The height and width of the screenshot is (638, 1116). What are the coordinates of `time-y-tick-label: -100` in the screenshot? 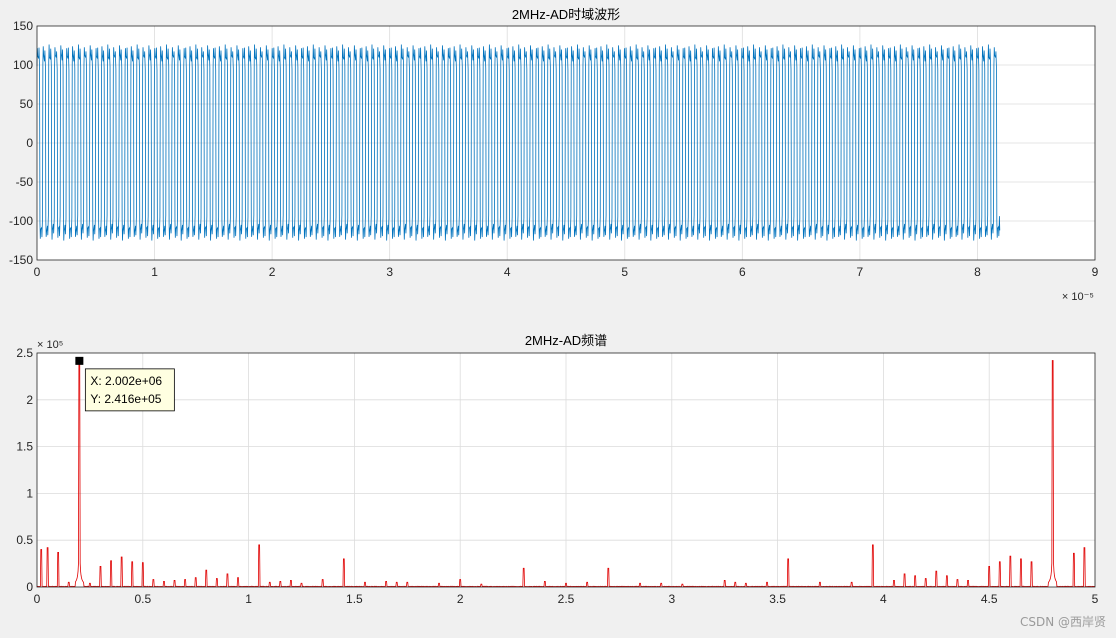 It's located at (21, 221).